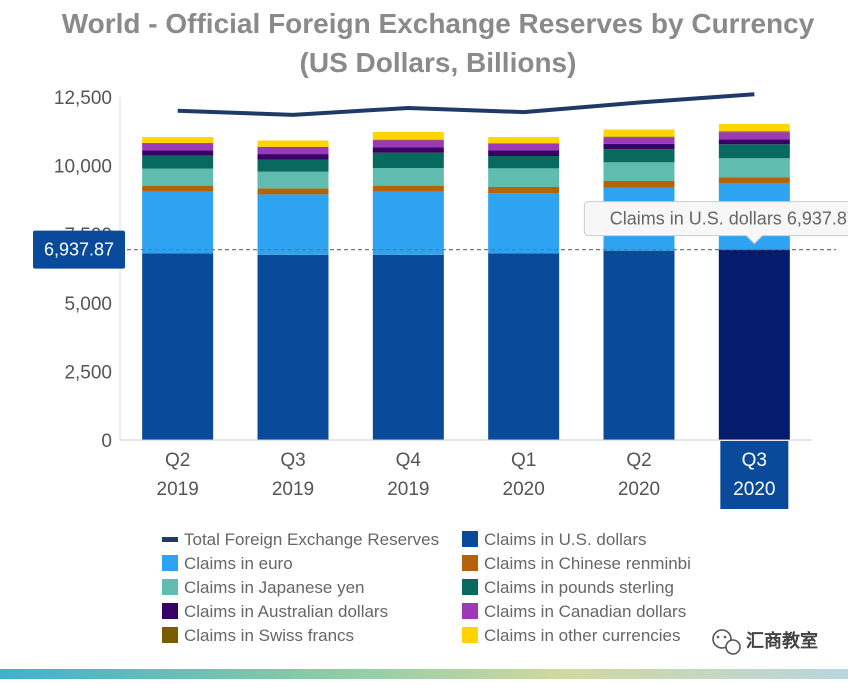  What do you see at coordinates (274, 587) in the screenshot?
I see `legend-label: Claims in Japanese yen` at bounding box center [274, 587].